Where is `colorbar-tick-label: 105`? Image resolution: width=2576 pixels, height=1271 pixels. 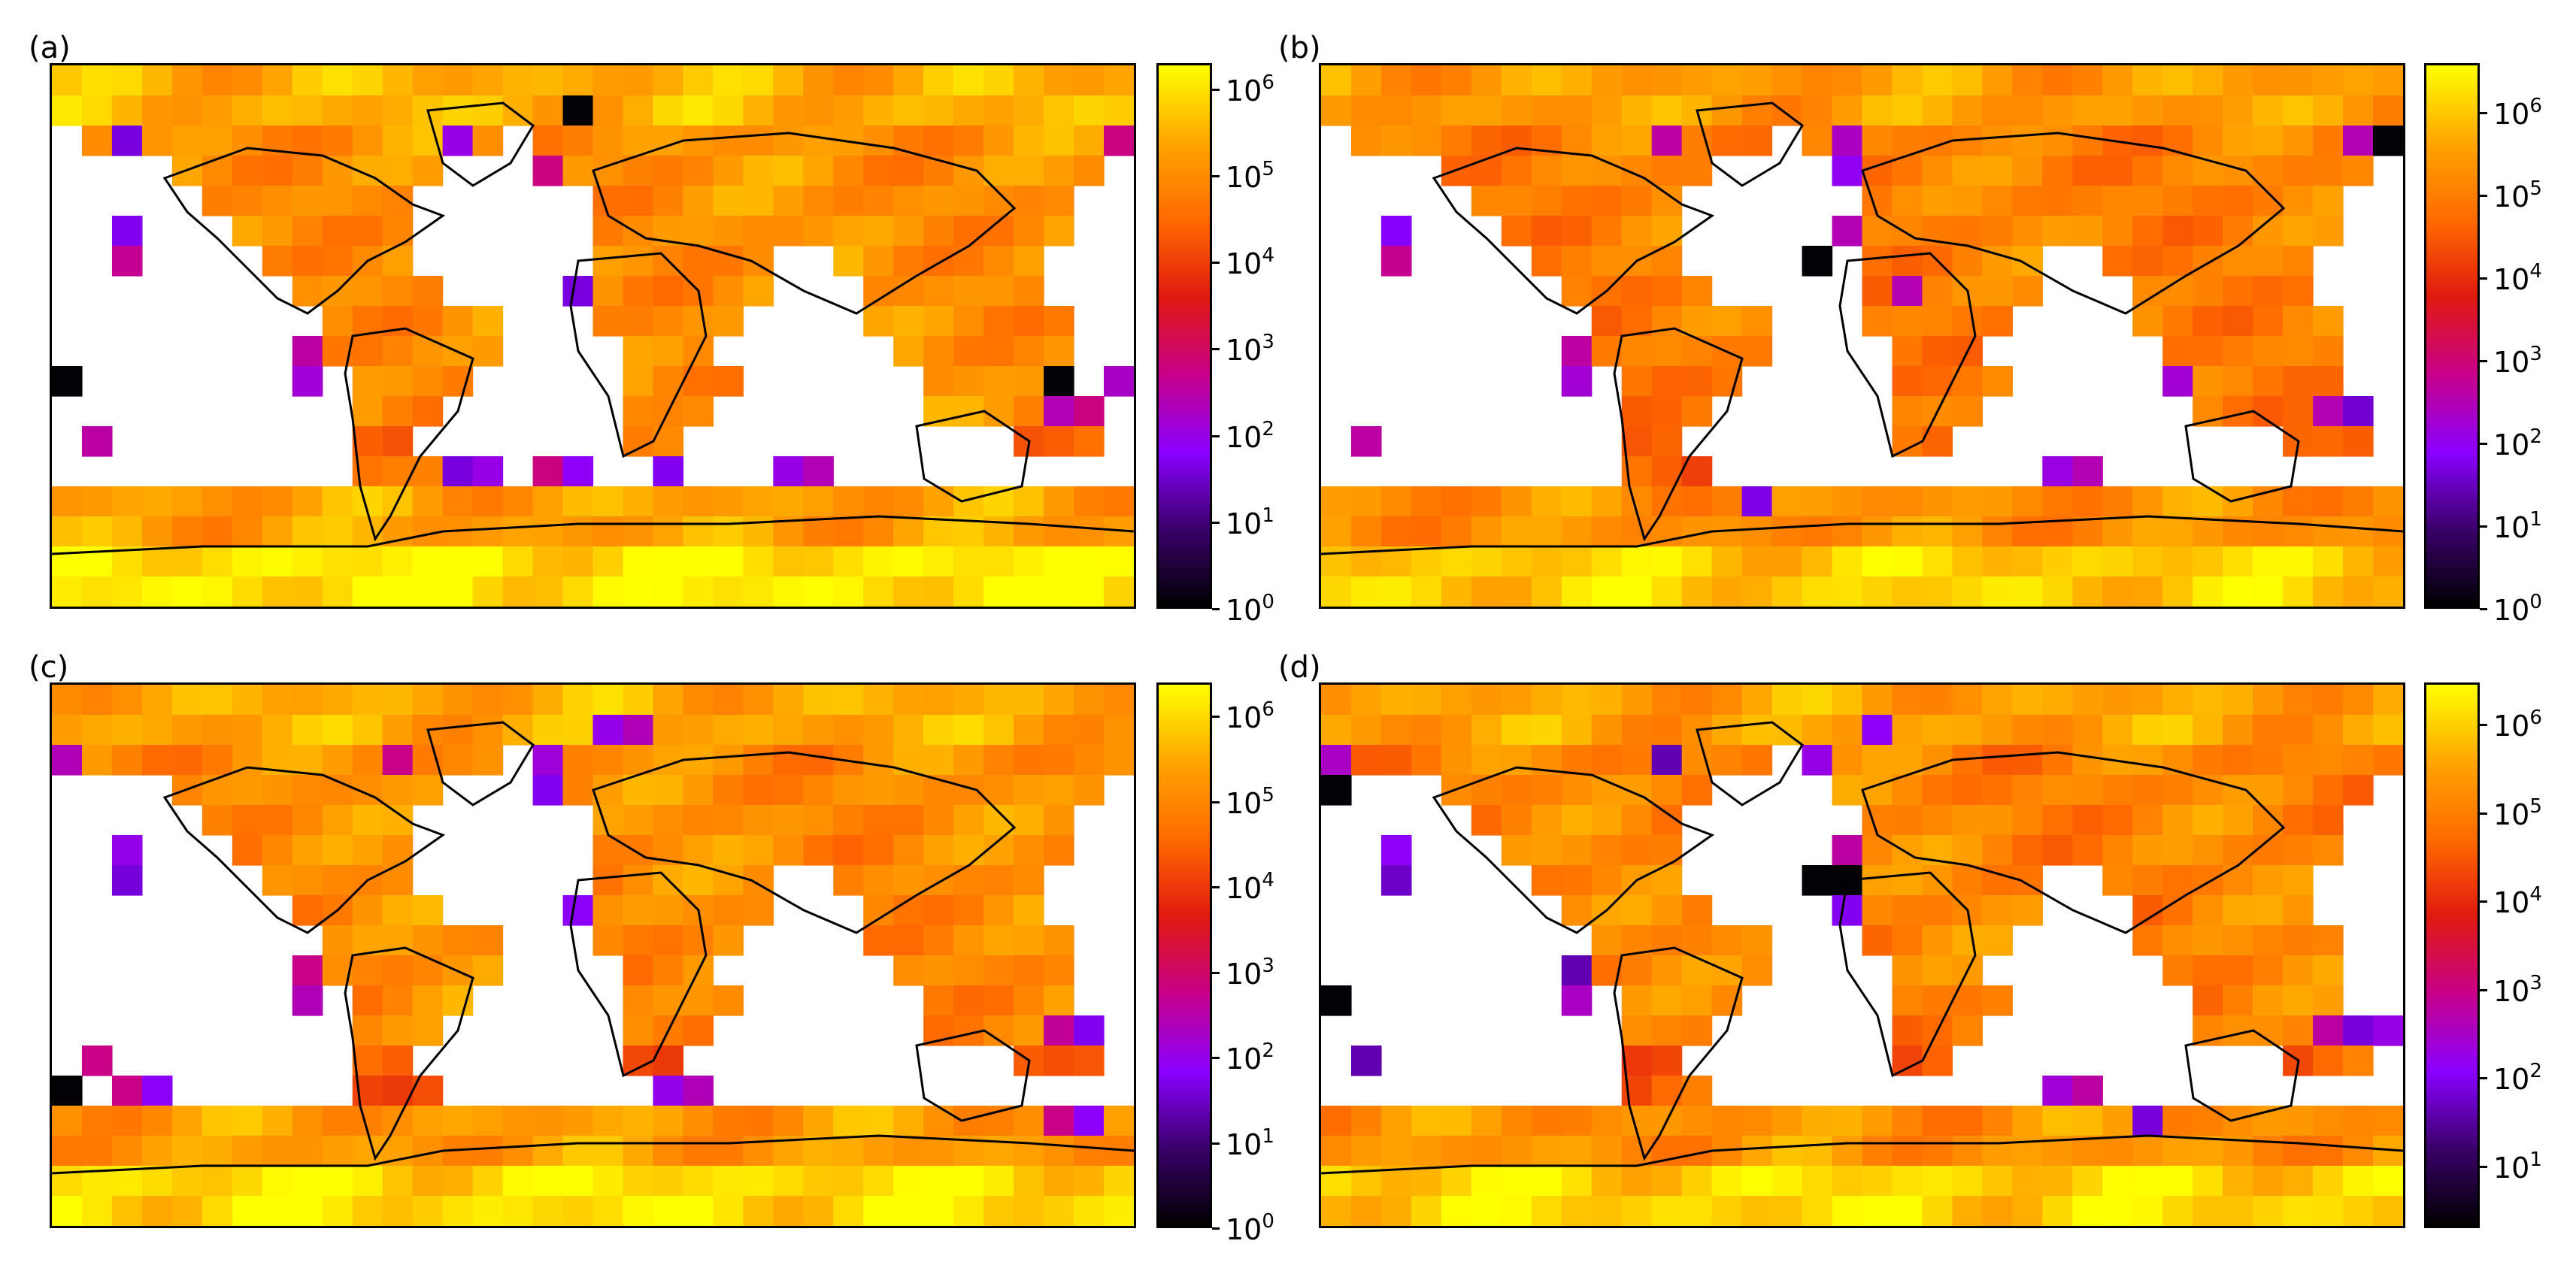
colorbar-tick-label: 105 is located at coordinates (2517, 812).